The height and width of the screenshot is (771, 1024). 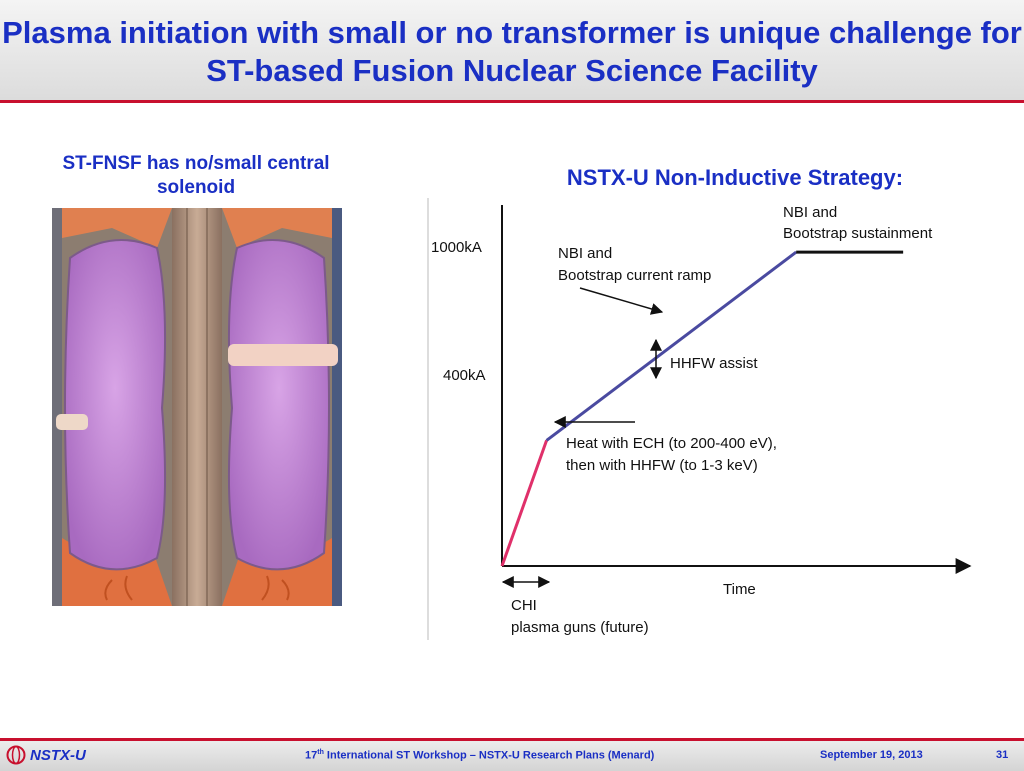 What do you see at coordinates (634, 275) in the screenshot?
I see `annotation-ramp-line2: Bootstrap current ramp` at bounding box center [634, 275].